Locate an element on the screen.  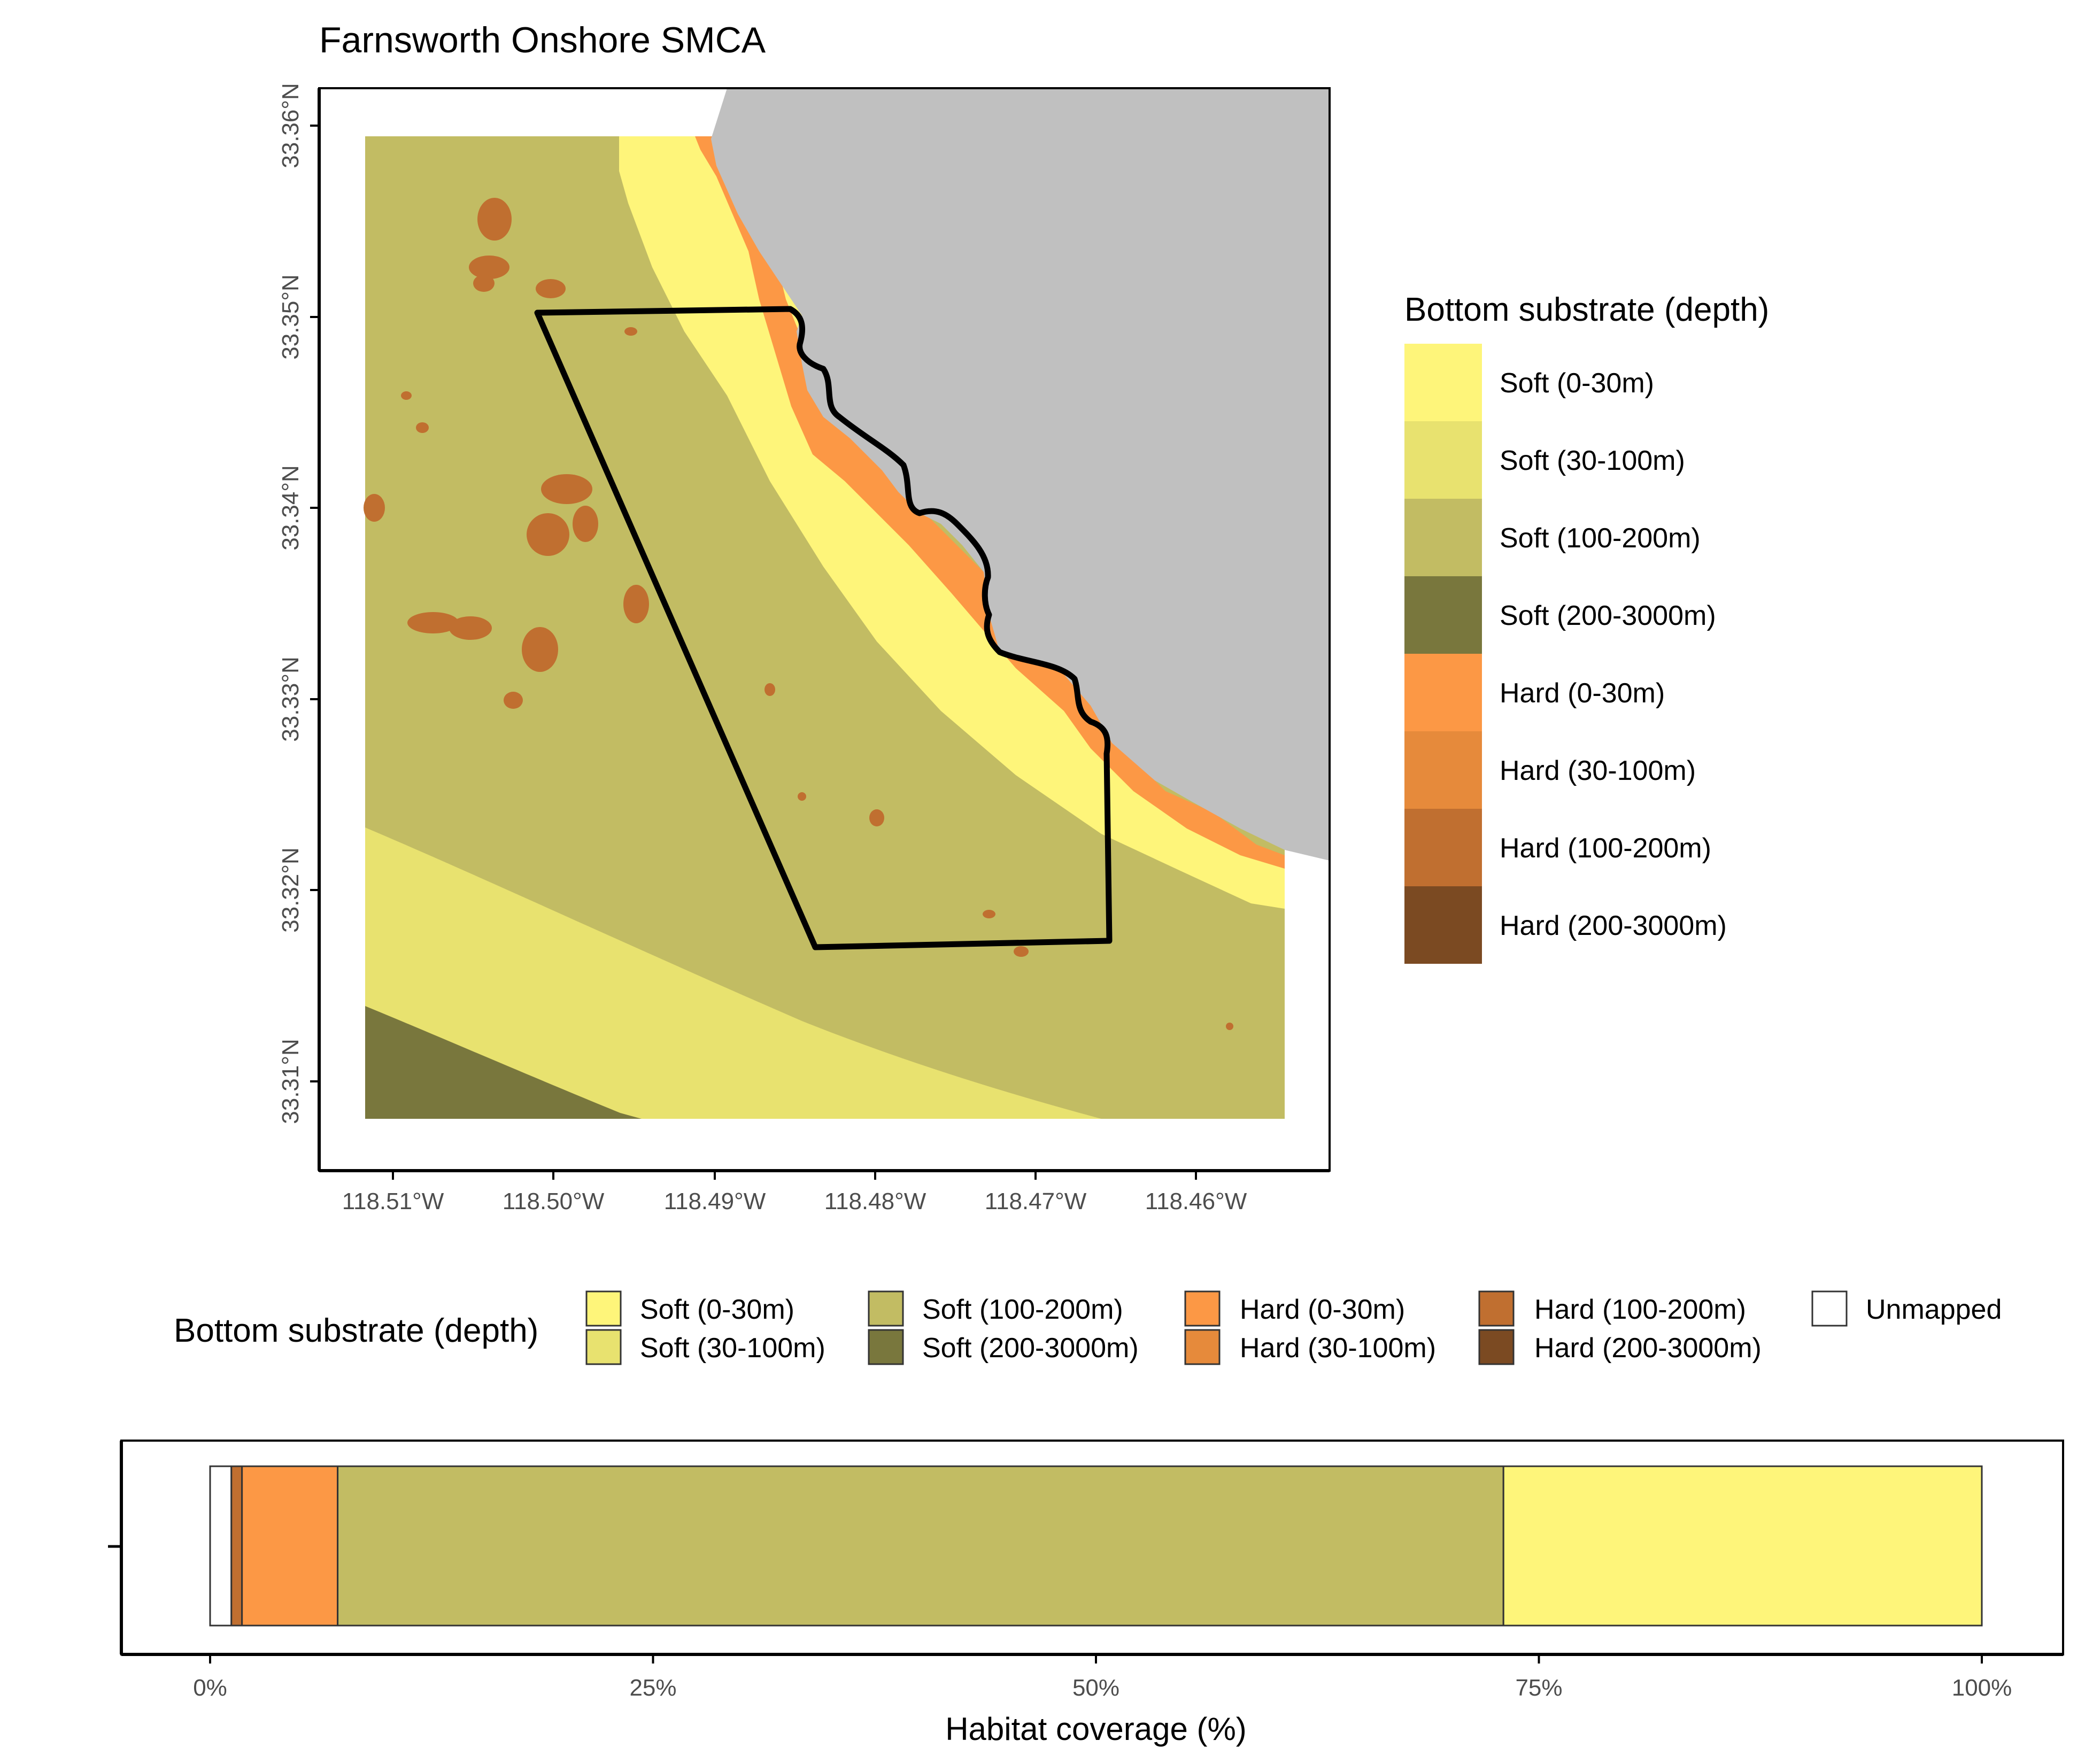
map-legend-label: Hard (30-100m) is located at coordinates (1598, 770).